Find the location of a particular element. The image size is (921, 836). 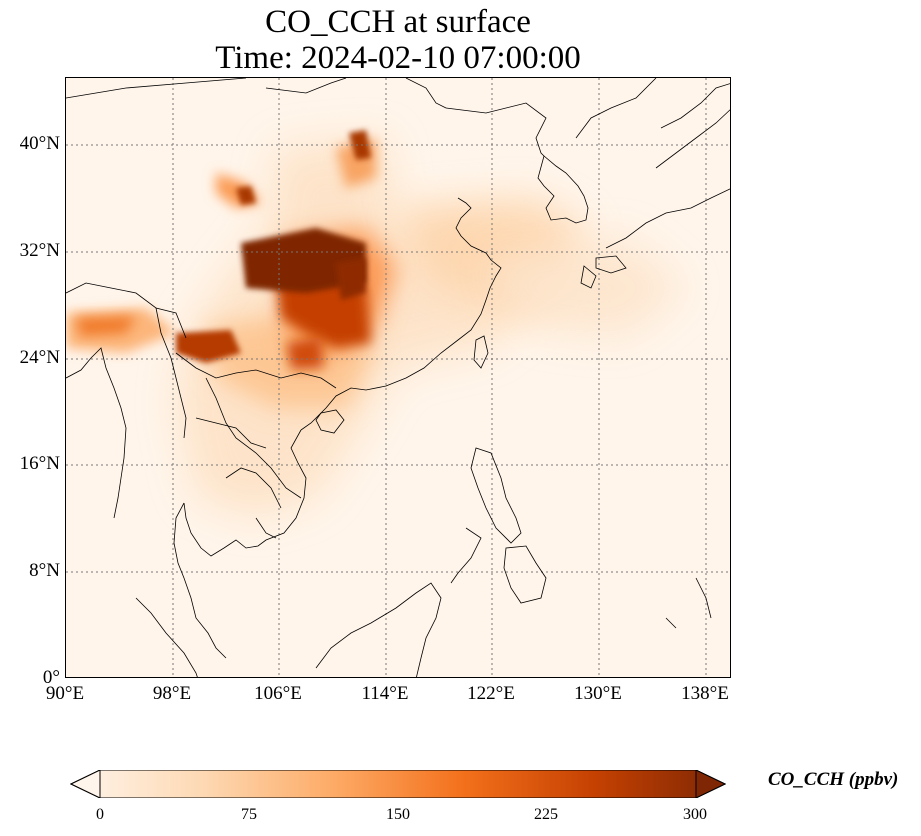

lon-label-130e: 130°E is located at coordinates (598, 693).